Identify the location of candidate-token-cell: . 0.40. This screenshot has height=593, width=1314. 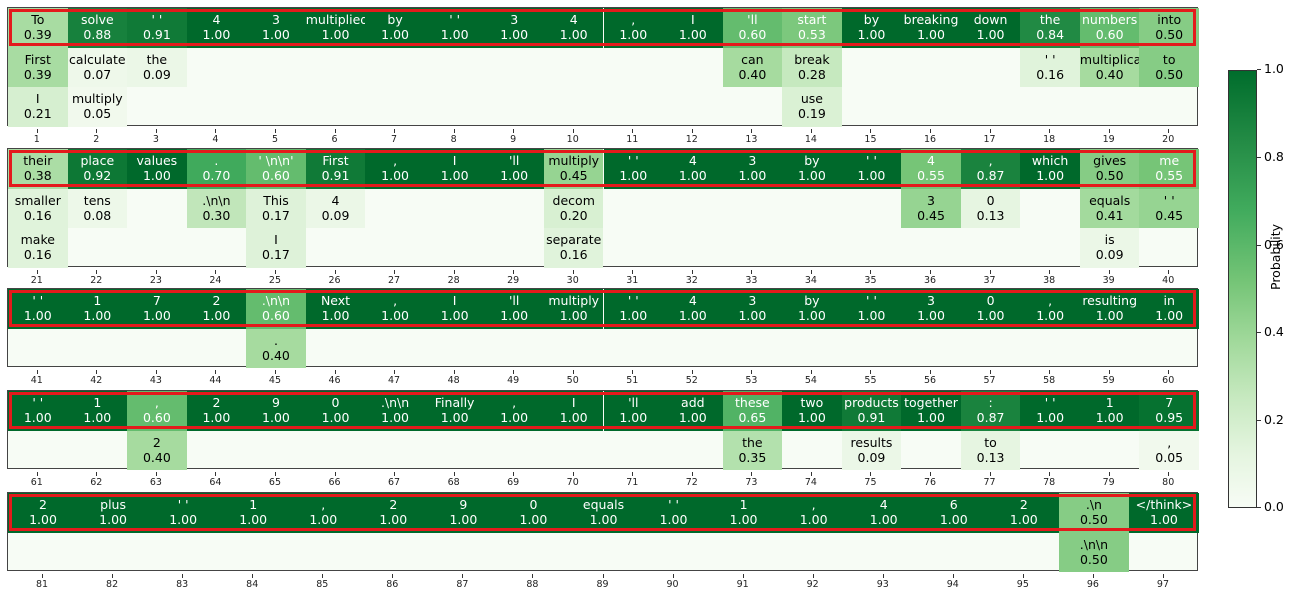
(276, 348).